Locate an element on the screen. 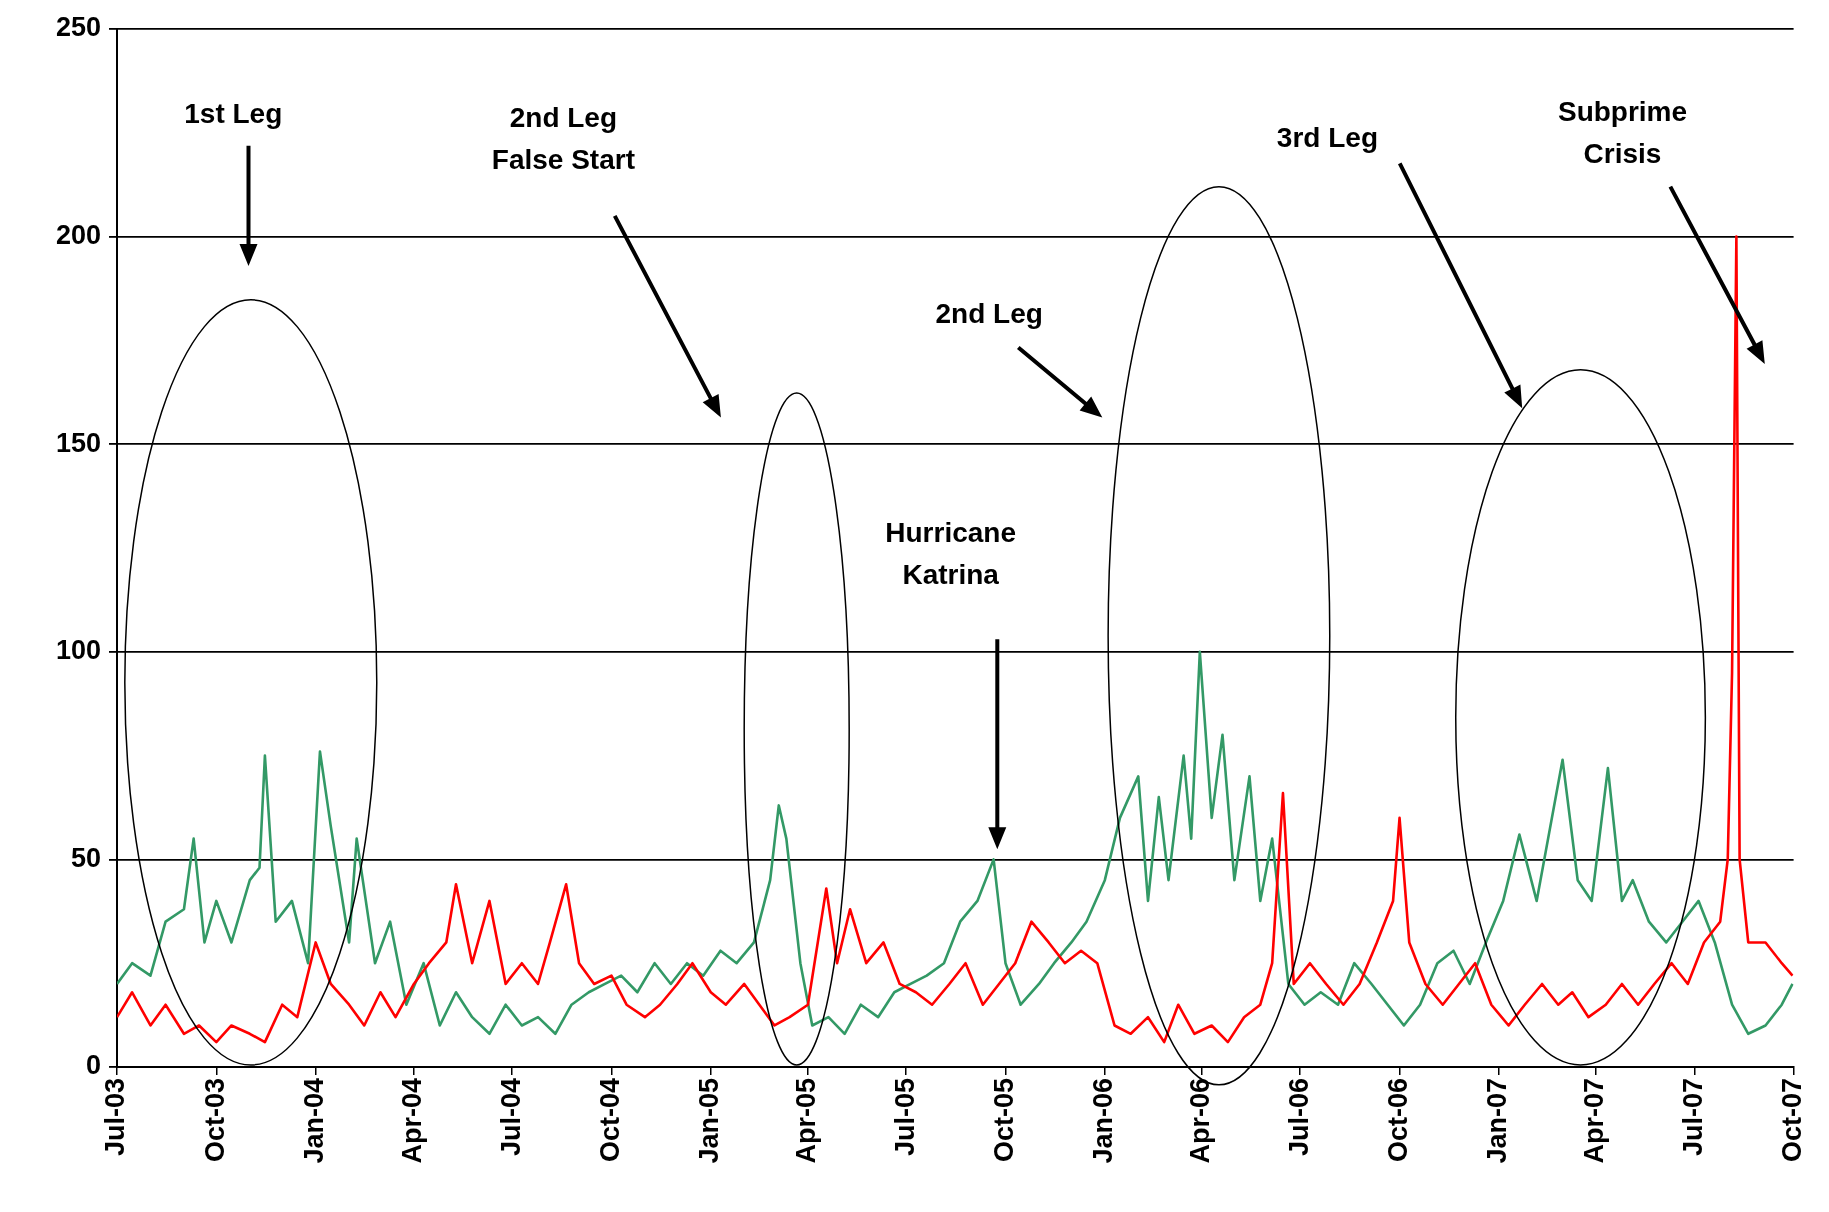 The width and height of the screenshot is (1829, 1212). annotation: Subprime Crisis is located at coordinates (1622, 132).